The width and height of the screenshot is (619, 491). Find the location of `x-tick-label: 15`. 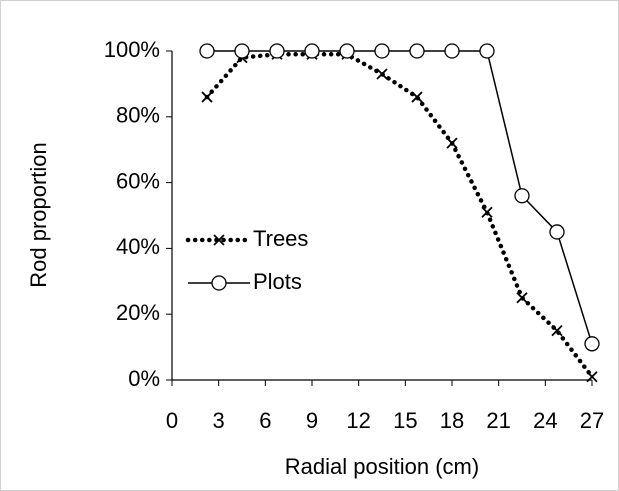

x-tick-label: 15 is located at coordinates (405, 420).